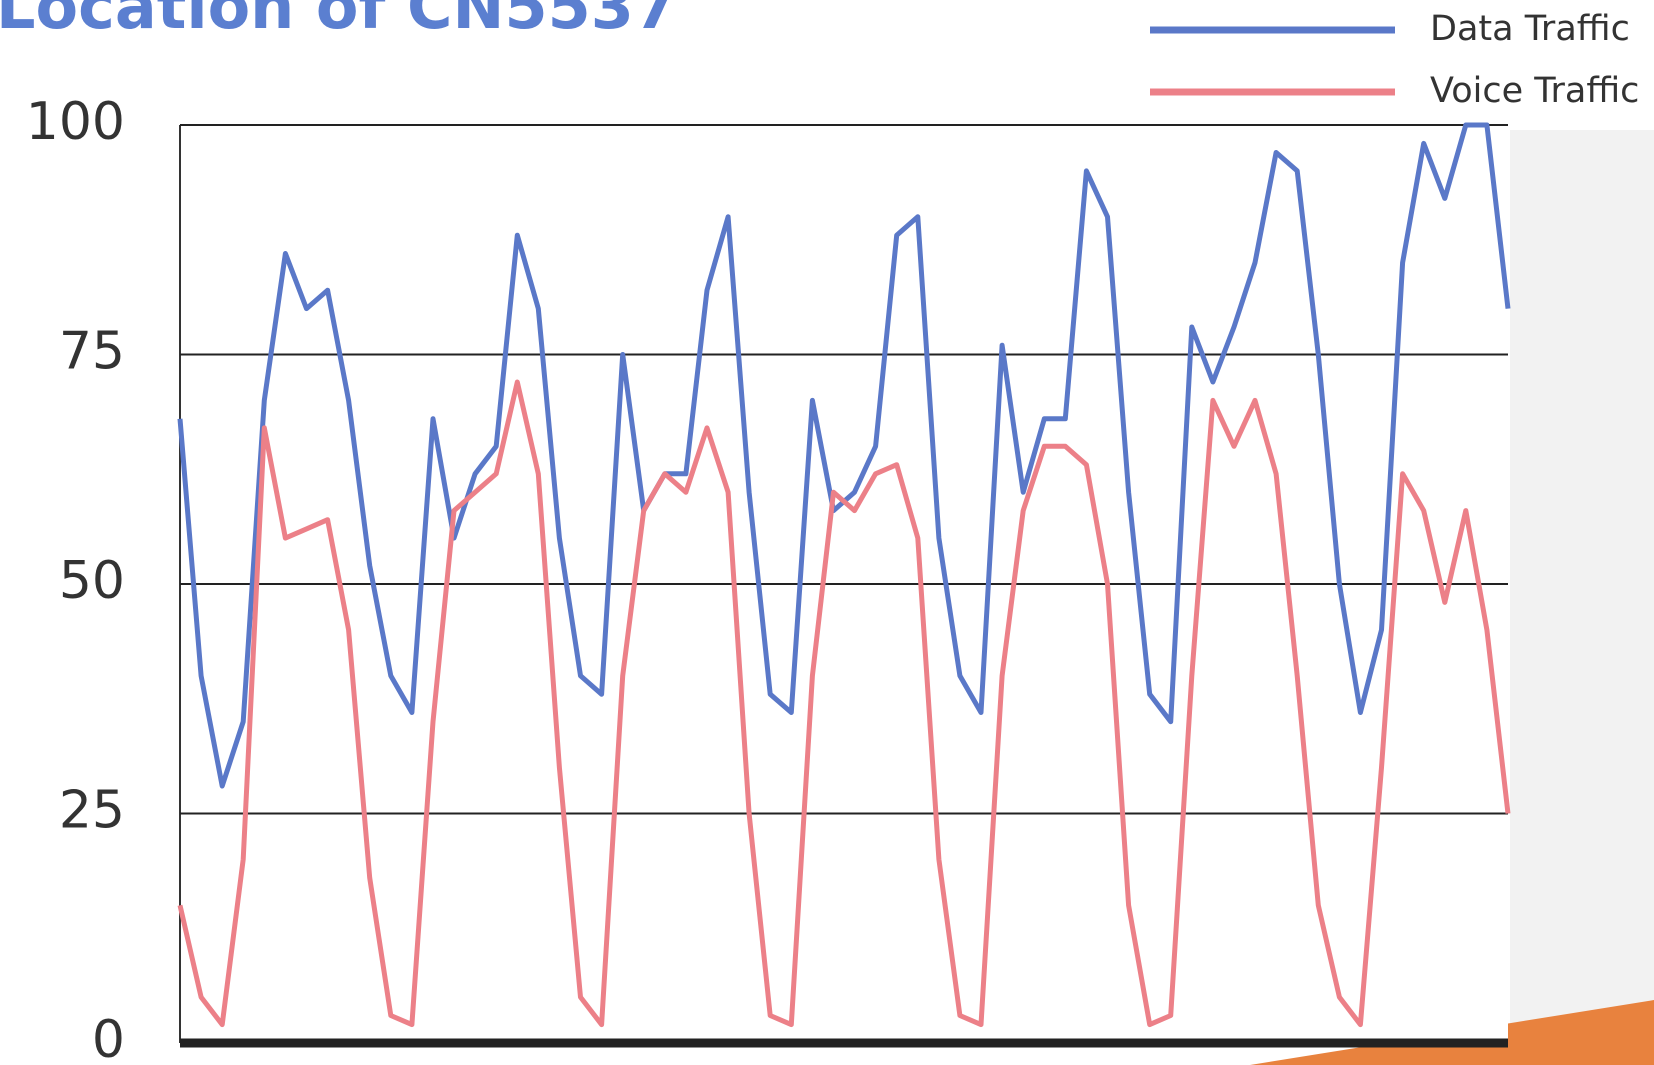 This screenshot has height=1065, width=1654. What do you see at coordinates (75, 122) in the screenshot?
I see `y-tick-label: 100` at bounding box center [75, 122].